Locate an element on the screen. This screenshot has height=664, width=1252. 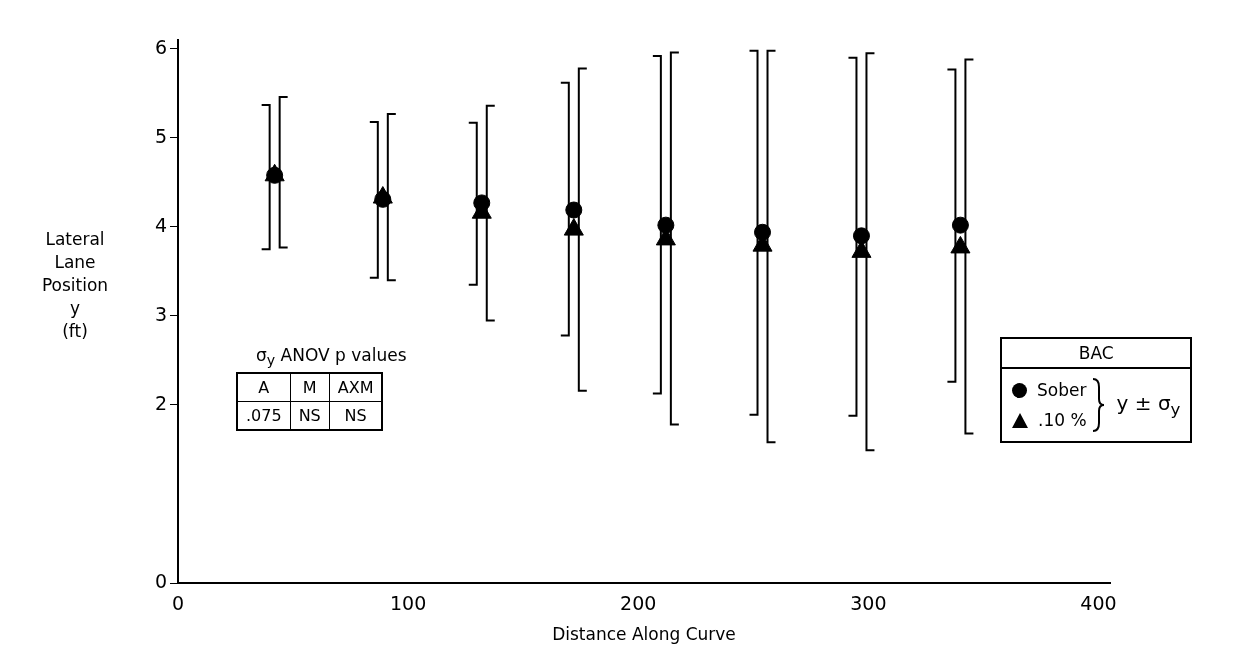
annotation: A is located at coordinates (264, 387).